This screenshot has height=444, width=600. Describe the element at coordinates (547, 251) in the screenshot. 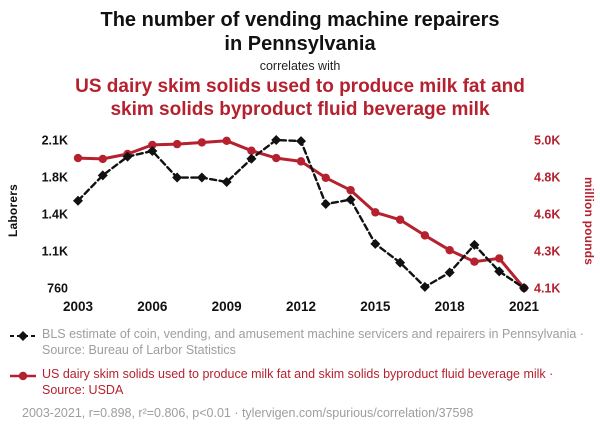

I see `svg-text: 4.3K` at that location.